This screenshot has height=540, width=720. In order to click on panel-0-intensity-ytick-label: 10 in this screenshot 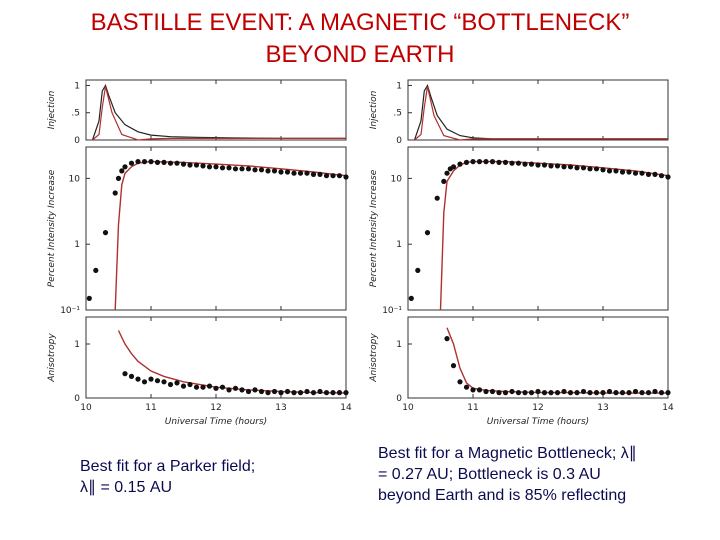, I will do `click(75, 179)`.